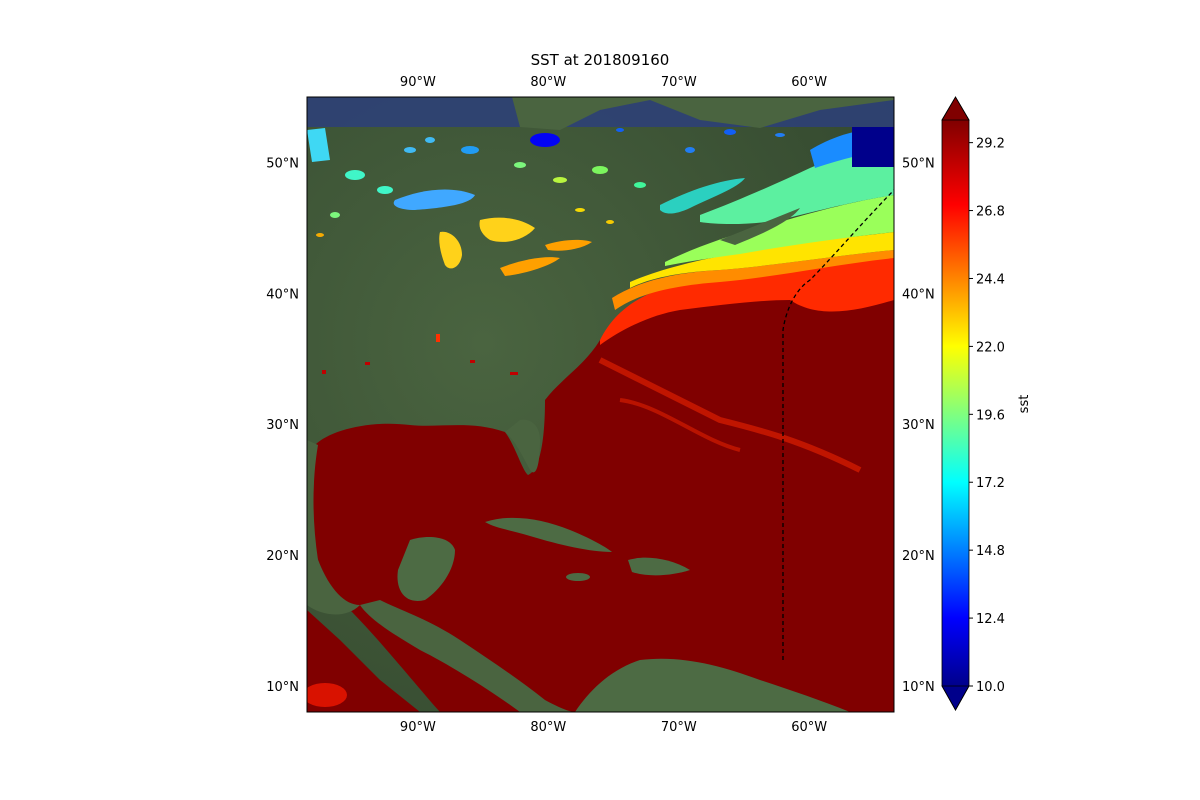 This screenshot has height=800, width=1200. Describe the element at coordinates (809, 82) in the screenshot. I see `lon-tick-label-top: 60°W` at that location.